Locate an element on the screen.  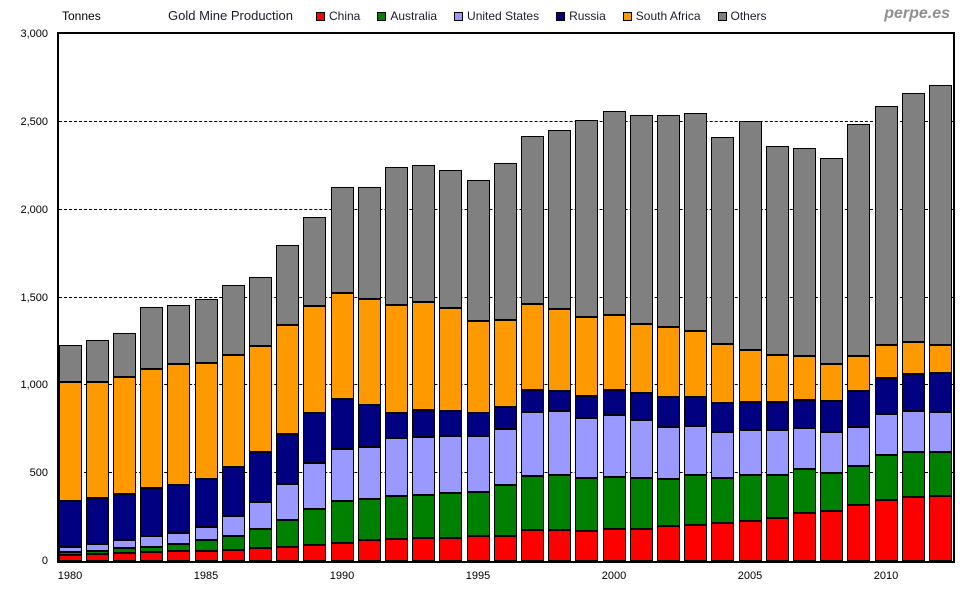
bar-2011-australia is located at coordinates (913, 474).